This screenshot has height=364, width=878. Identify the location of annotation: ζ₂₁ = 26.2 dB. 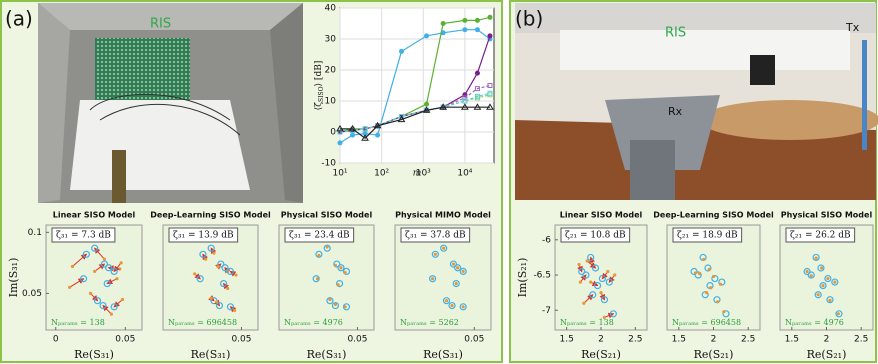
(820, 236).